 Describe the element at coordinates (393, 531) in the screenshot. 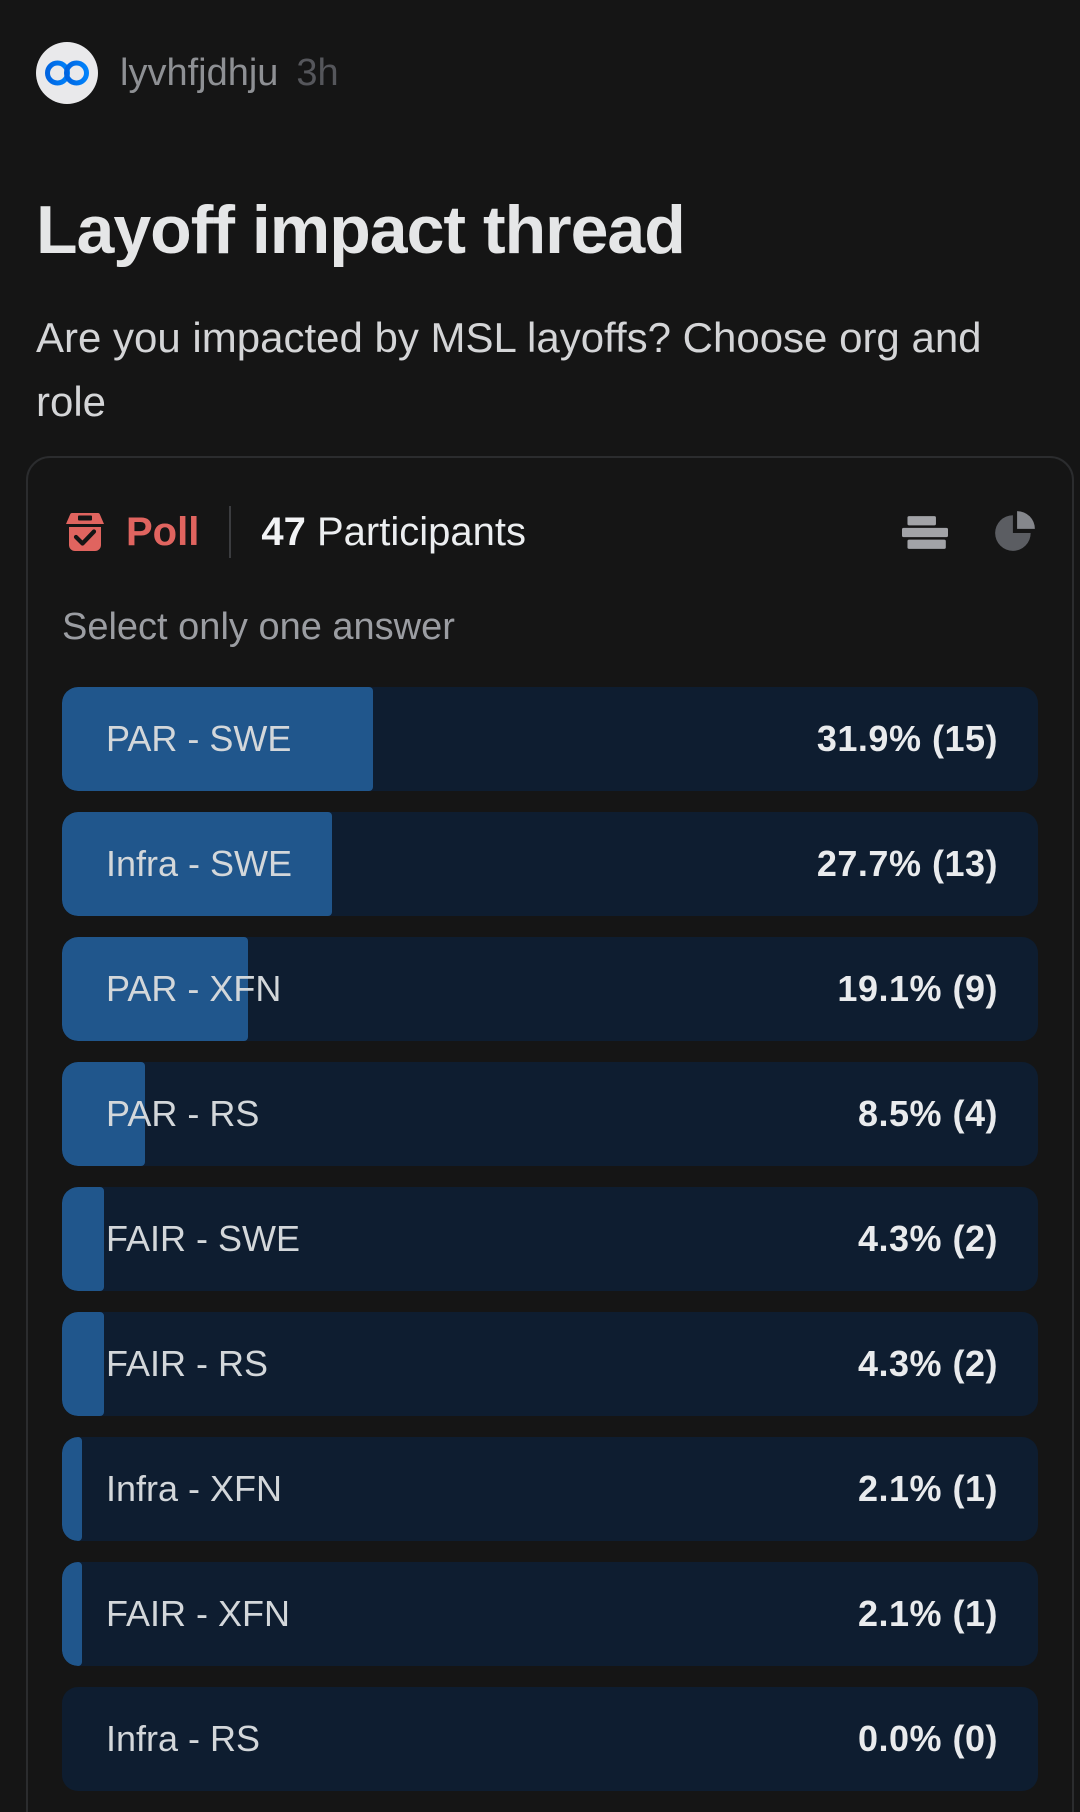

I see `participants-count: 47 Participants` at that location.